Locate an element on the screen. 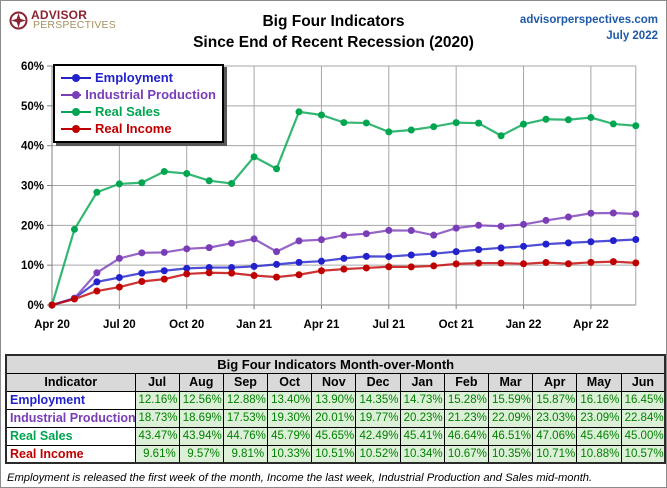 The width and height of the screenshot is (667, 488). column-header-jan: Jan is located at coordinates (422, 382).